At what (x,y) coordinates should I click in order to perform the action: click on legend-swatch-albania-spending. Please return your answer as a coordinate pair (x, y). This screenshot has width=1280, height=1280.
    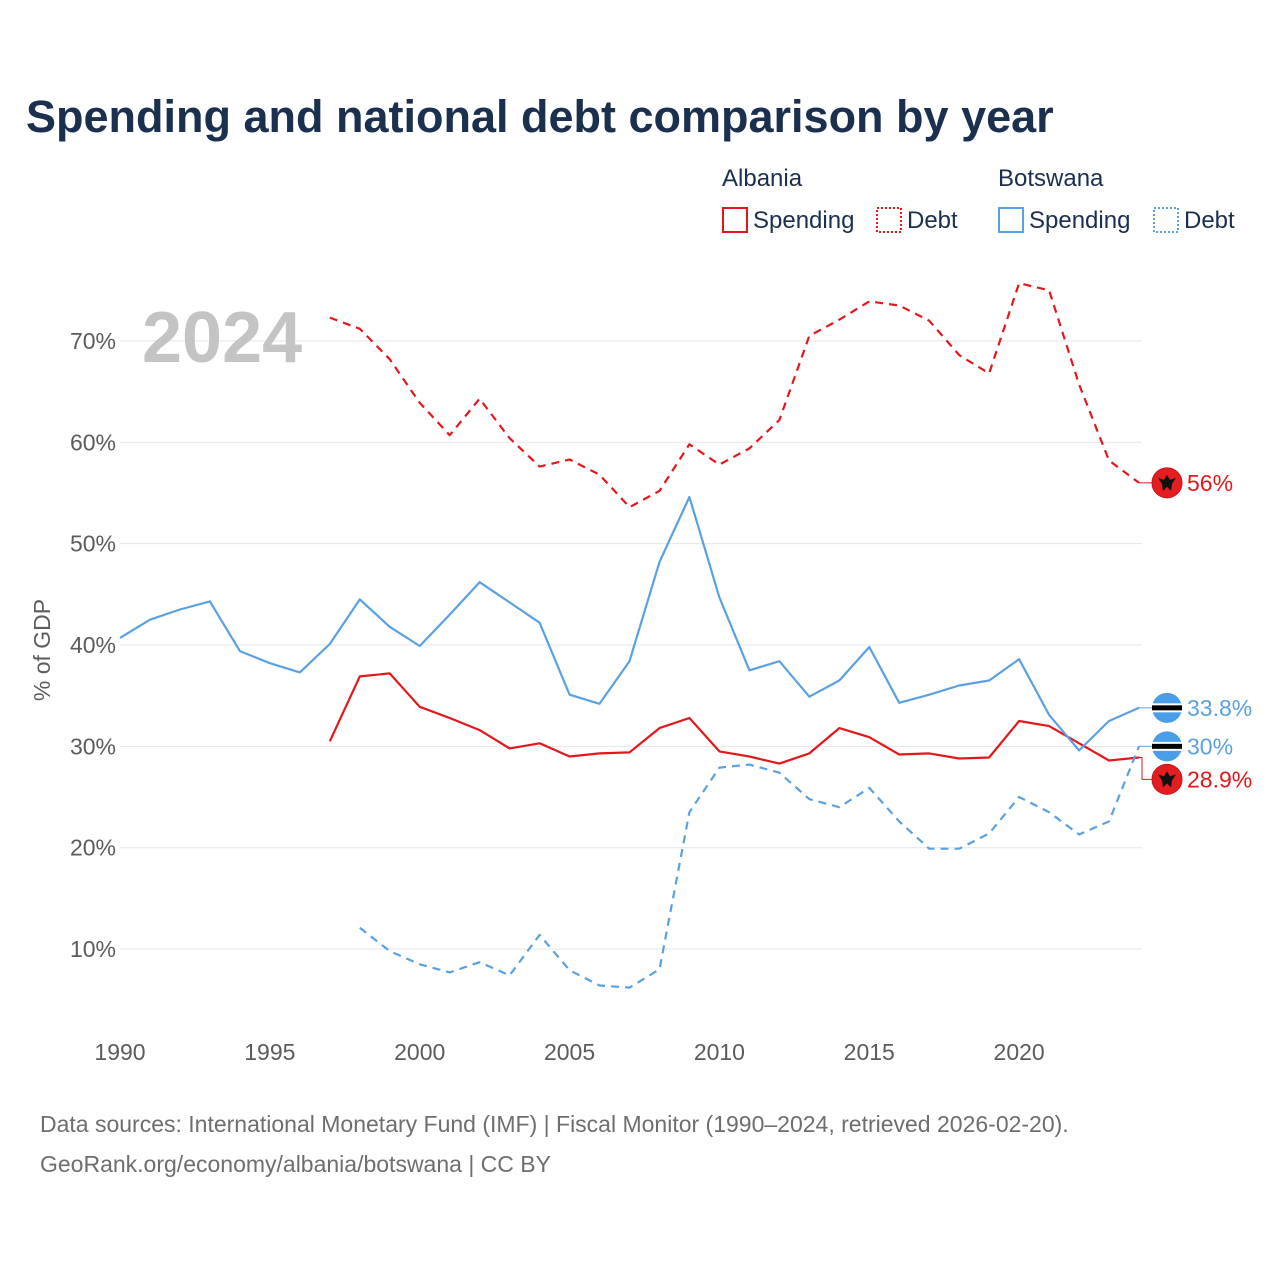
    Looking at the image, I should click on (735, 220).